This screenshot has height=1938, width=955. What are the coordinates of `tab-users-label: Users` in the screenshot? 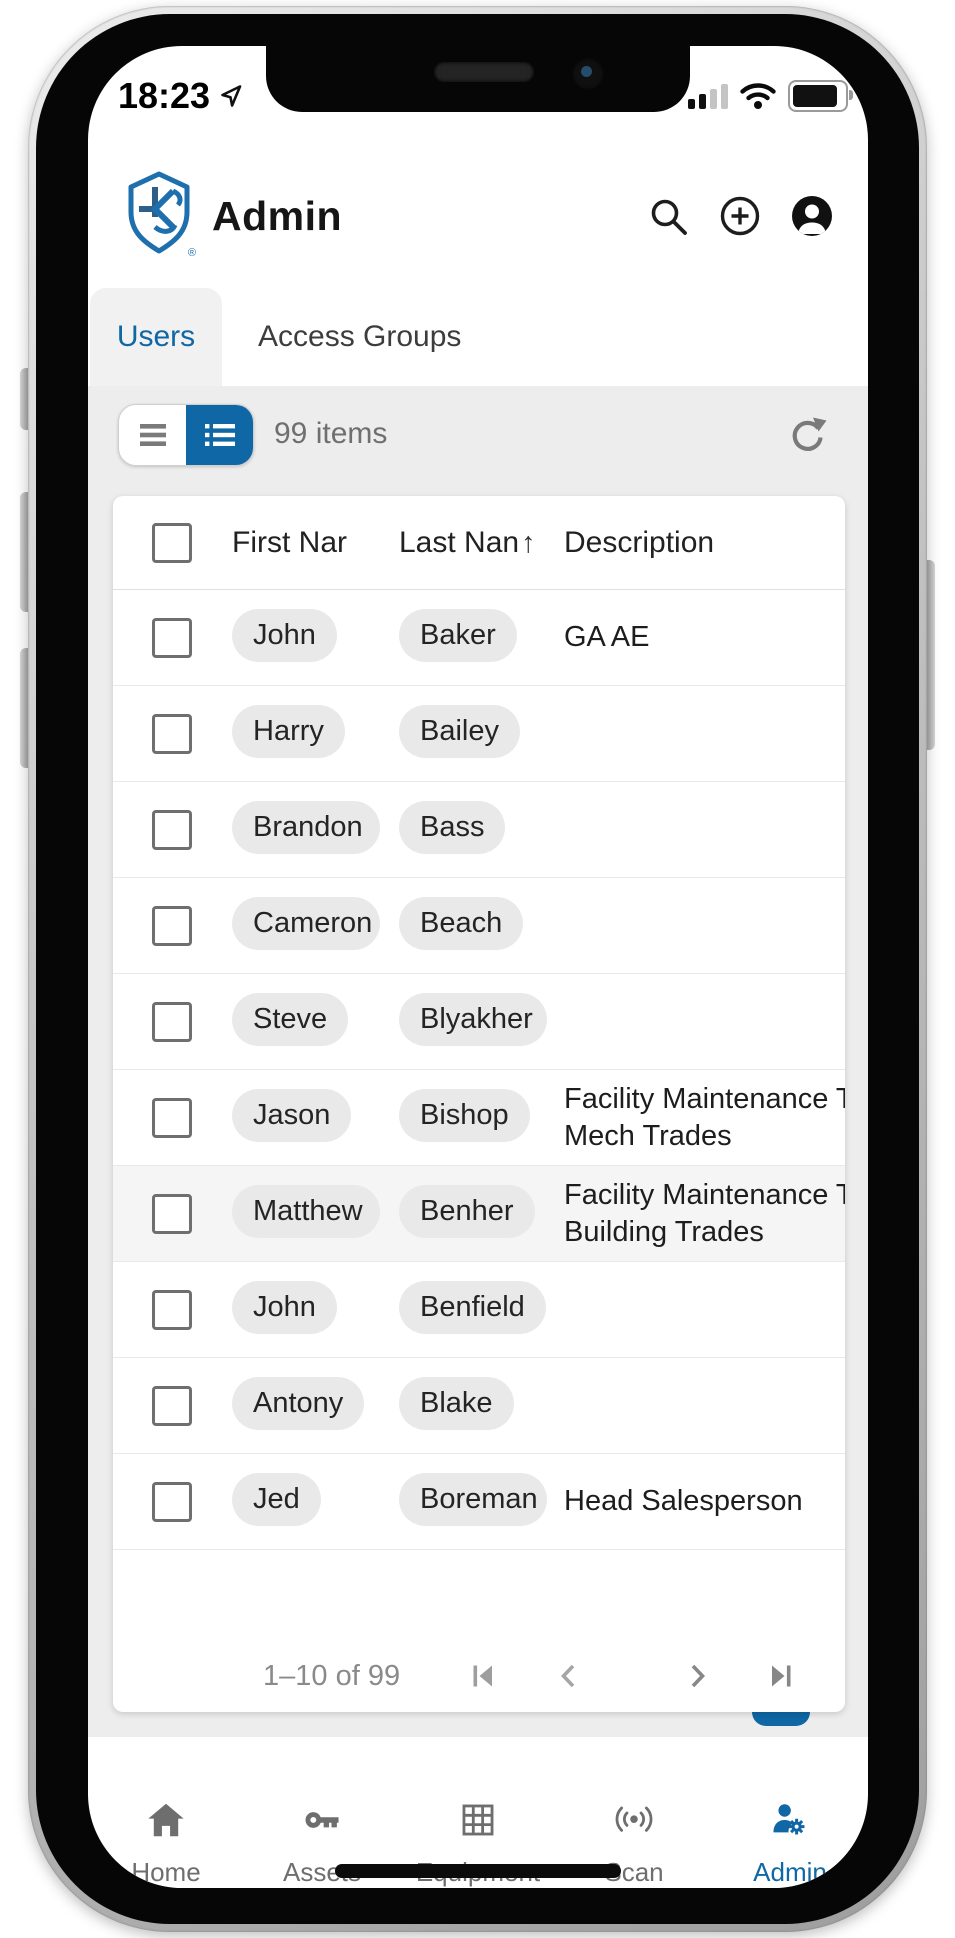 It's located at (156, 336).